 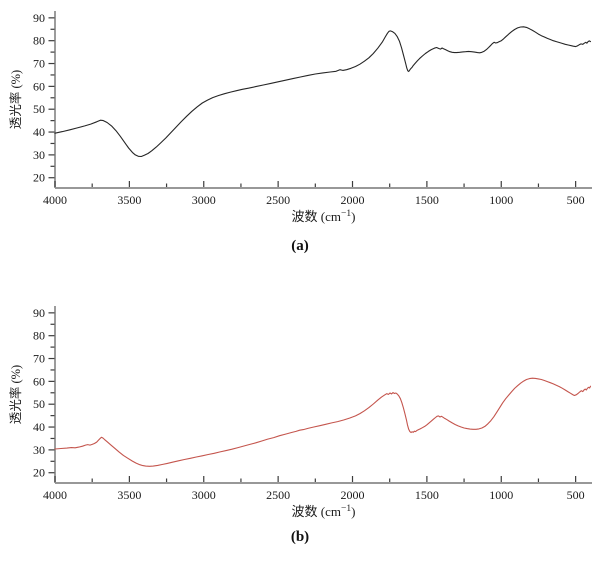 I want to click on chart-a-caption: (a), so click(x=300, y=246).